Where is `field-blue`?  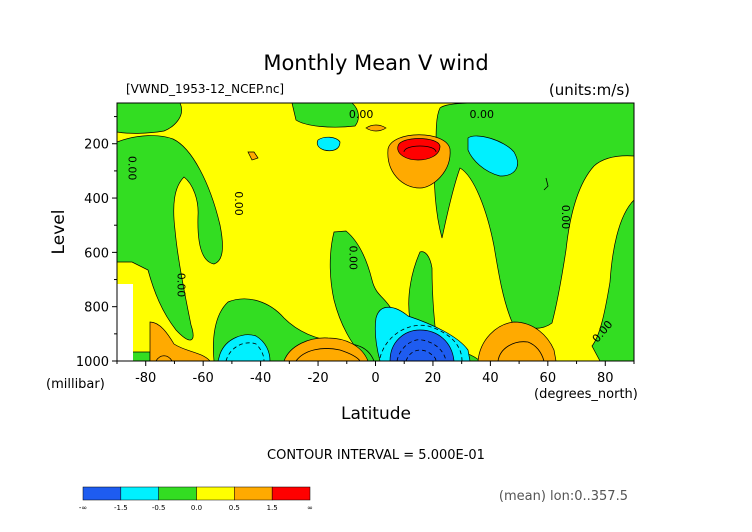 field-blue is located at coordinates (422, 345).